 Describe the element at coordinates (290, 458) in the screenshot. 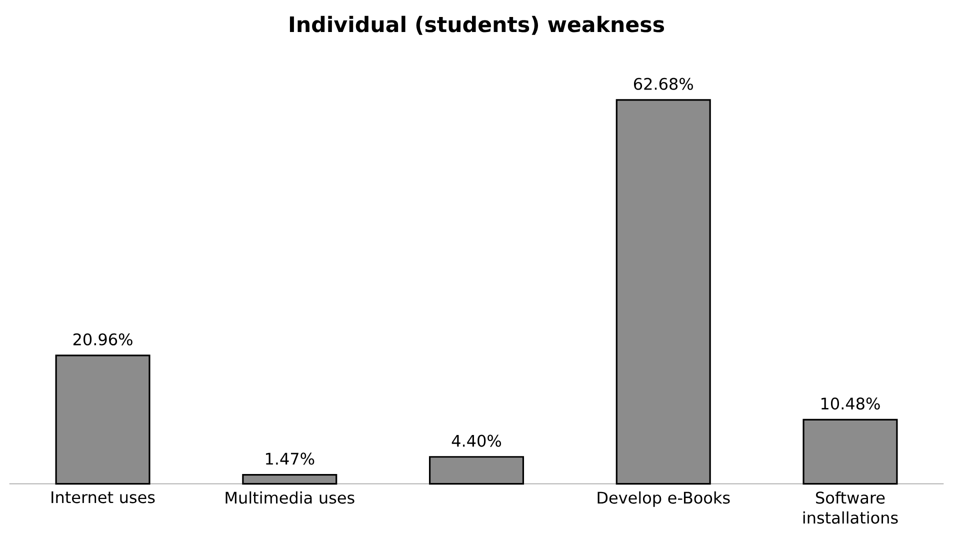

I see `data-label: 1.47%` at that location.